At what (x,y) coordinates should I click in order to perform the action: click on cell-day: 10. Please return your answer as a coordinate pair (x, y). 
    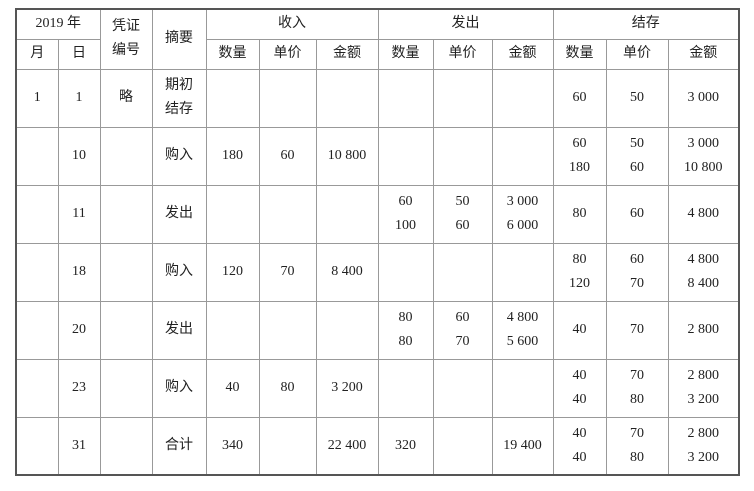
    Looking at the image, I should click on (79, 156).